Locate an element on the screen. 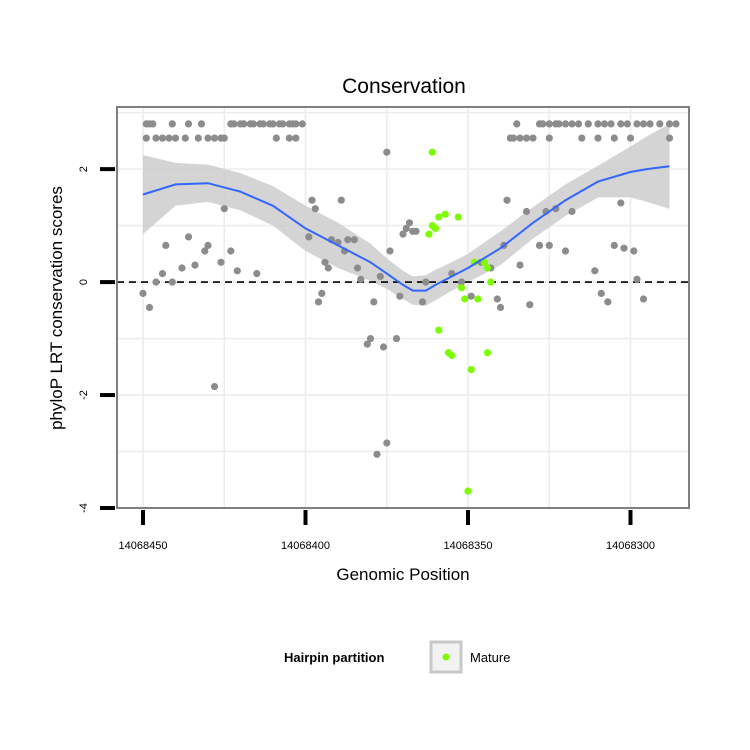 This screenshot has width=750, height=750. legend: Hairpin partition Mature is located at coordinates (397, 657).